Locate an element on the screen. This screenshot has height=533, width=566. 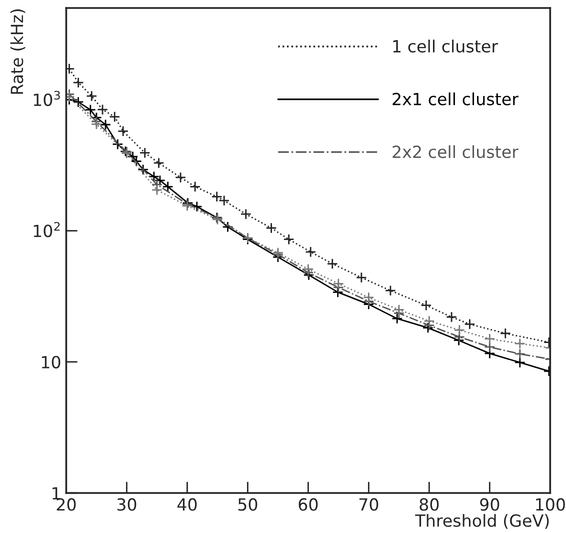
x-tick-label: 30 is located at coordinates (126, 504).